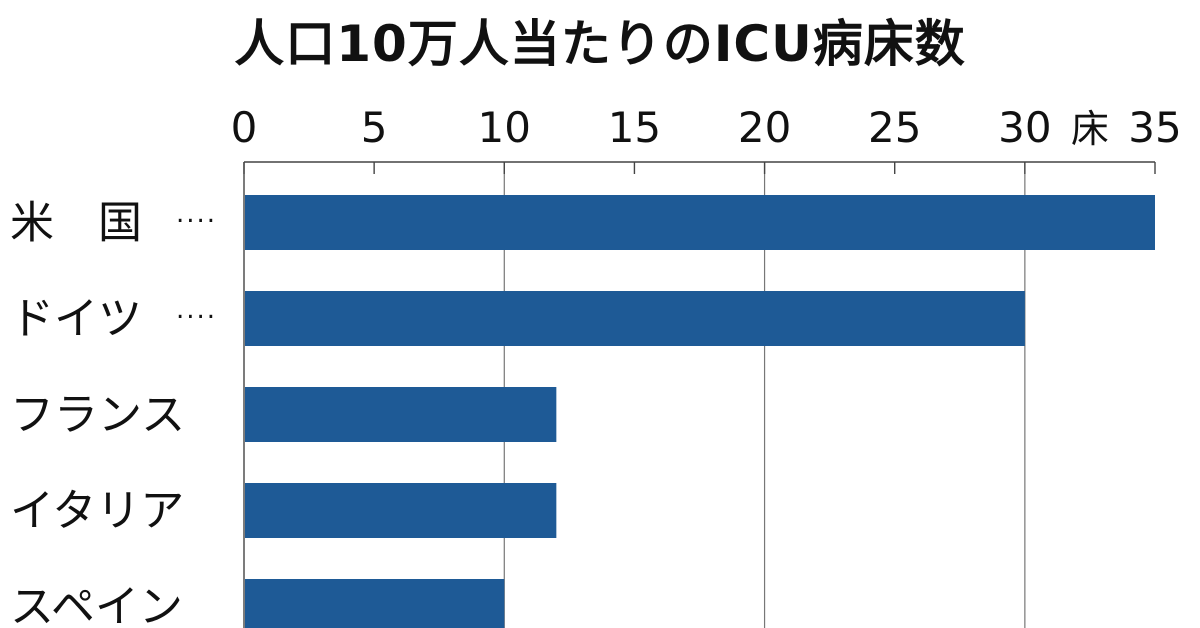 The width and height of the screenshot is (1200, 628). What do you see at coordinates (504, 127) in the screenshot?
I see `x-tick-label: 10` at bounding box center [504, 127].